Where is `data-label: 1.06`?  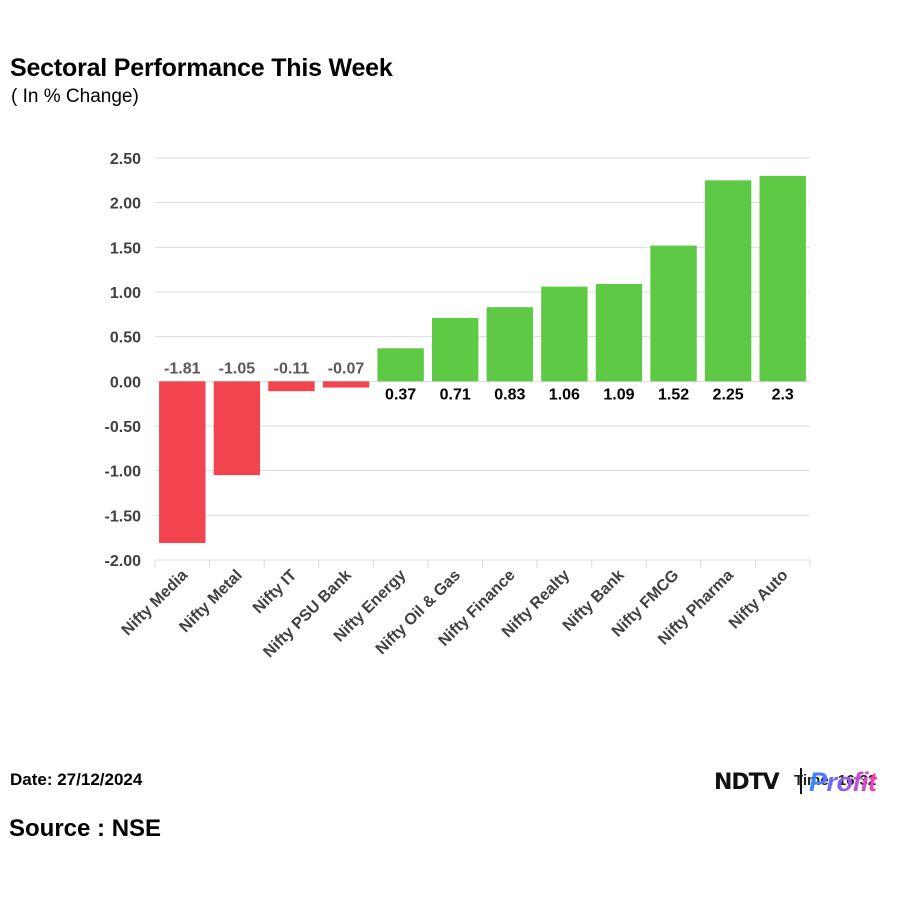 data-label: 1.06 is located at coordinates (564, 394).